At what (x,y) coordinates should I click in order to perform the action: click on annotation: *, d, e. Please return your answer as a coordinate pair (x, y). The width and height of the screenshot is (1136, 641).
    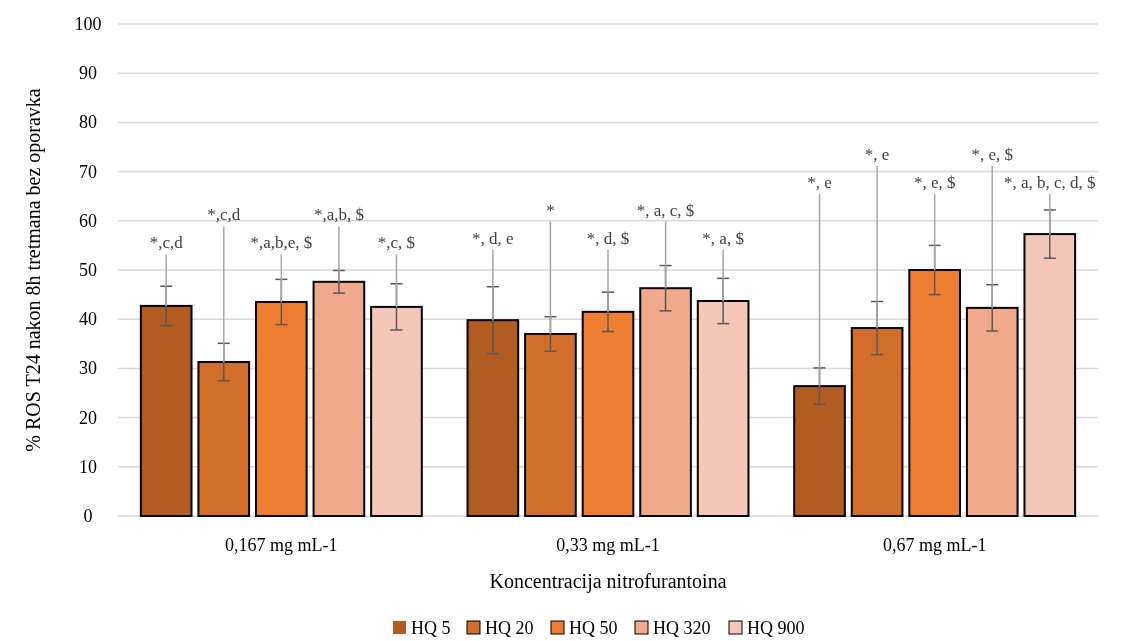
    Looking at the image, I should click on (493, 238).